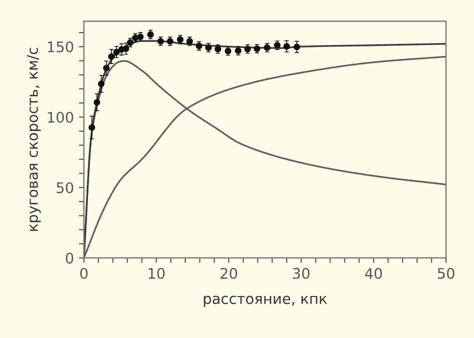  What do you see at coordinates (373, 273) in the screenshot?
I see `x-tick-label: 40` at bounding box center [373, 273].